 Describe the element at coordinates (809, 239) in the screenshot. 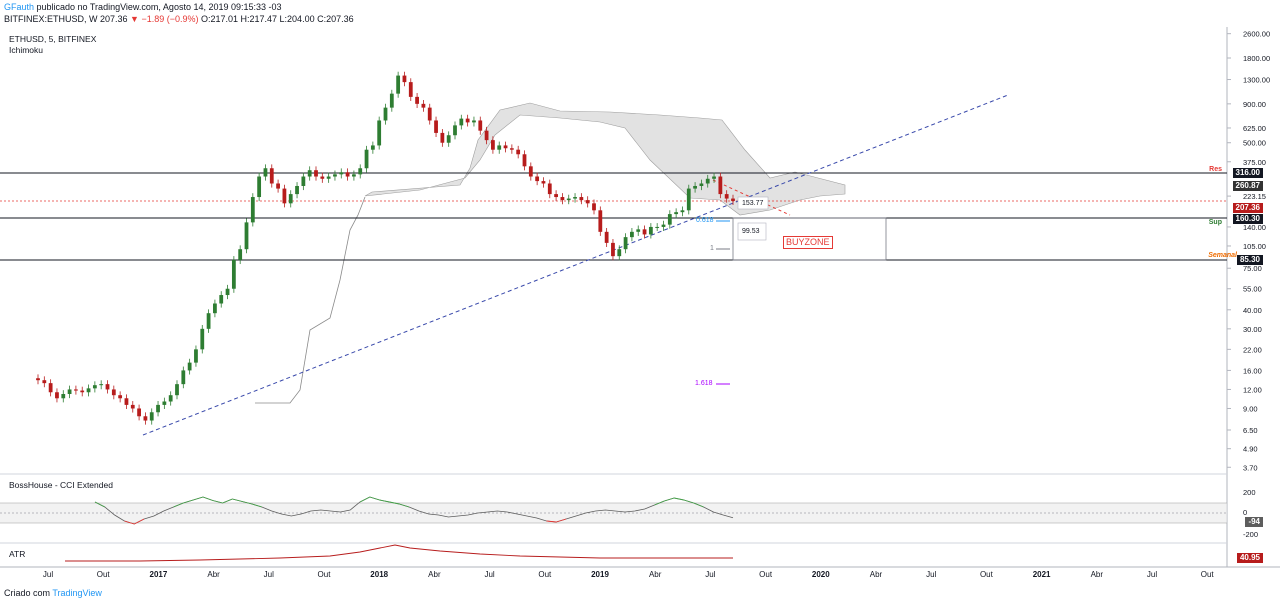

I see `buyzone-box` at that location.